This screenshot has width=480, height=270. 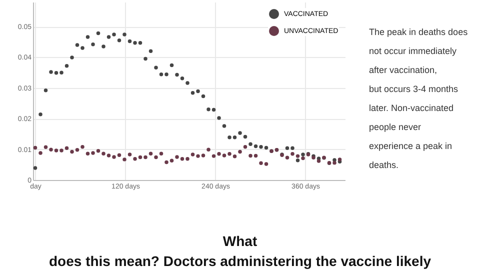 I want to click on text: after vaccination,, so click(x=403, y=70).